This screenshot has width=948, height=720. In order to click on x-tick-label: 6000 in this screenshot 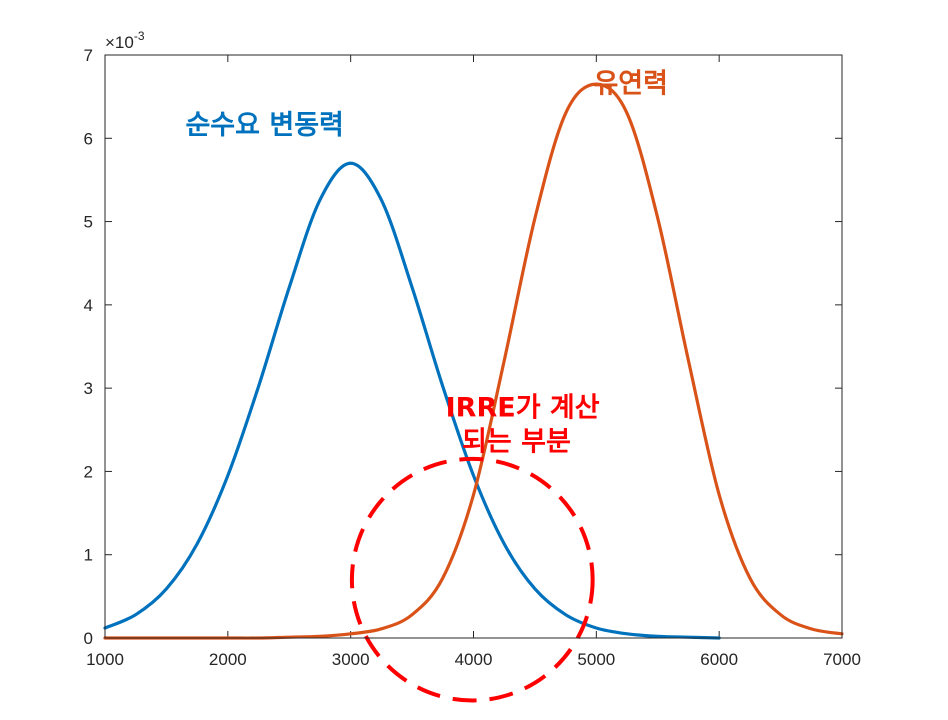, I will do `click(719, 659)`.